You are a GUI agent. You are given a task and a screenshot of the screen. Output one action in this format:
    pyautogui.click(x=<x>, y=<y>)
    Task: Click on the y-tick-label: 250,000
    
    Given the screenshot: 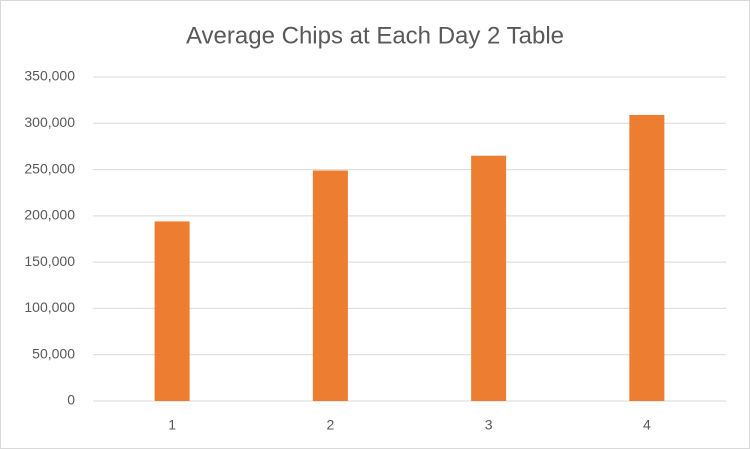 What is the action you would take?
    pyautogui.click(x=49, y=168)
    